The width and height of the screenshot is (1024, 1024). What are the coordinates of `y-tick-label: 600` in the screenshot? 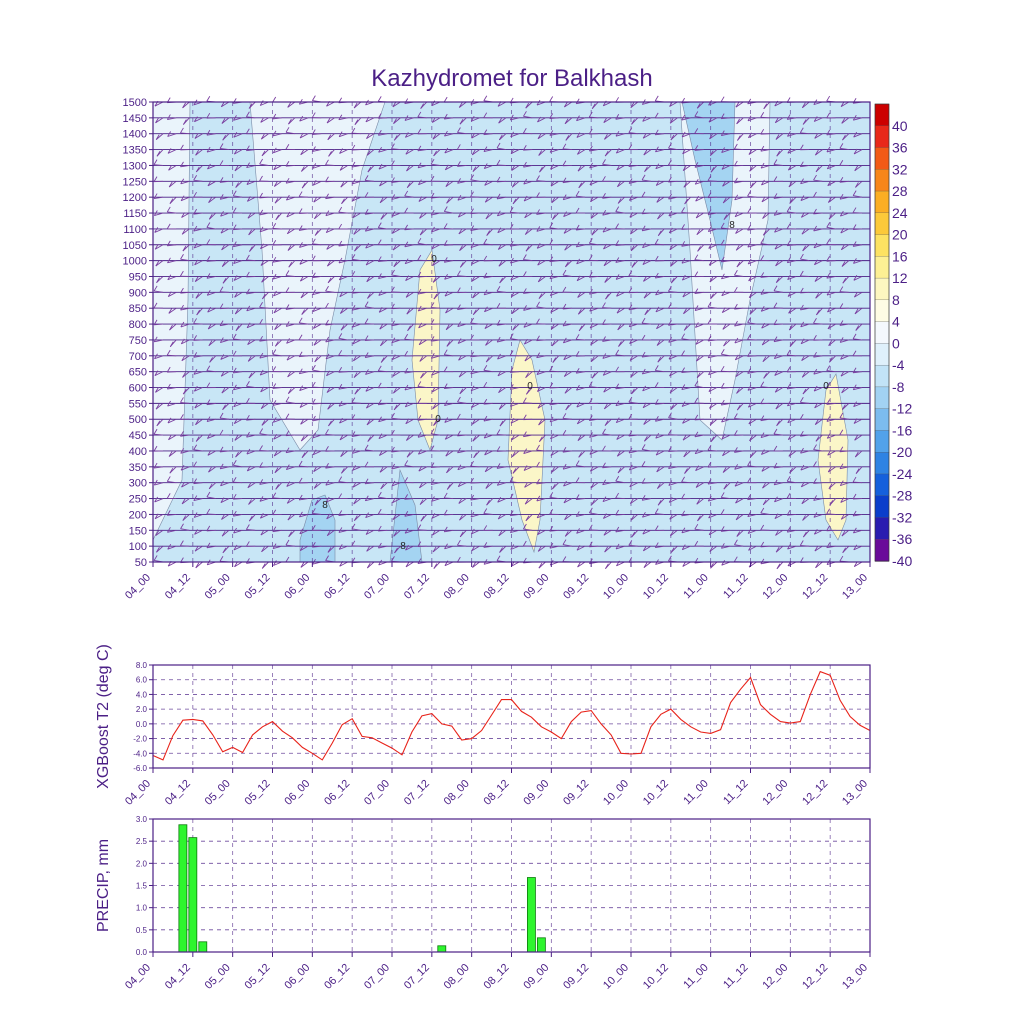 It's located at (138, 389).